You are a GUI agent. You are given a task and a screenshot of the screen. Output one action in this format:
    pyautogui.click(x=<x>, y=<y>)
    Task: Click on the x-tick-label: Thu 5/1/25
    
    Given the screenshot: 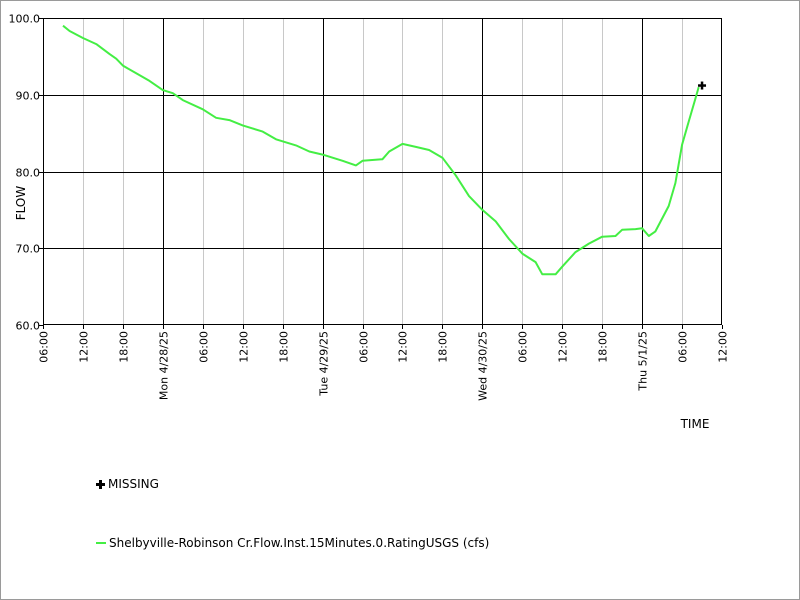 What is the action you would take?
    pyautogui.click(x=643, y=361)
    